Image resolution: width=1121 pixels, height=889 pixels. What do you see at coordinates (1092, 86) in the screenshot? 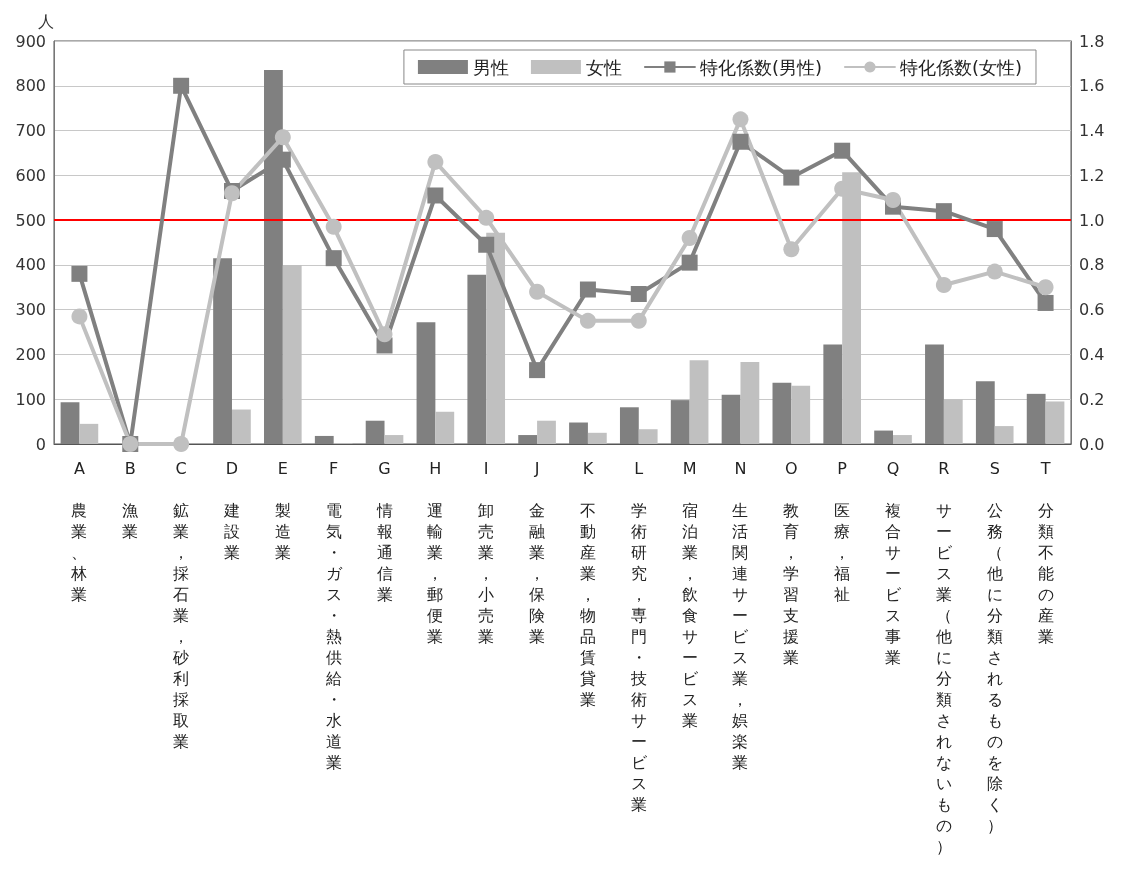
I see `y2-tick-label: 1.6` at bounding box center [1092, 86].